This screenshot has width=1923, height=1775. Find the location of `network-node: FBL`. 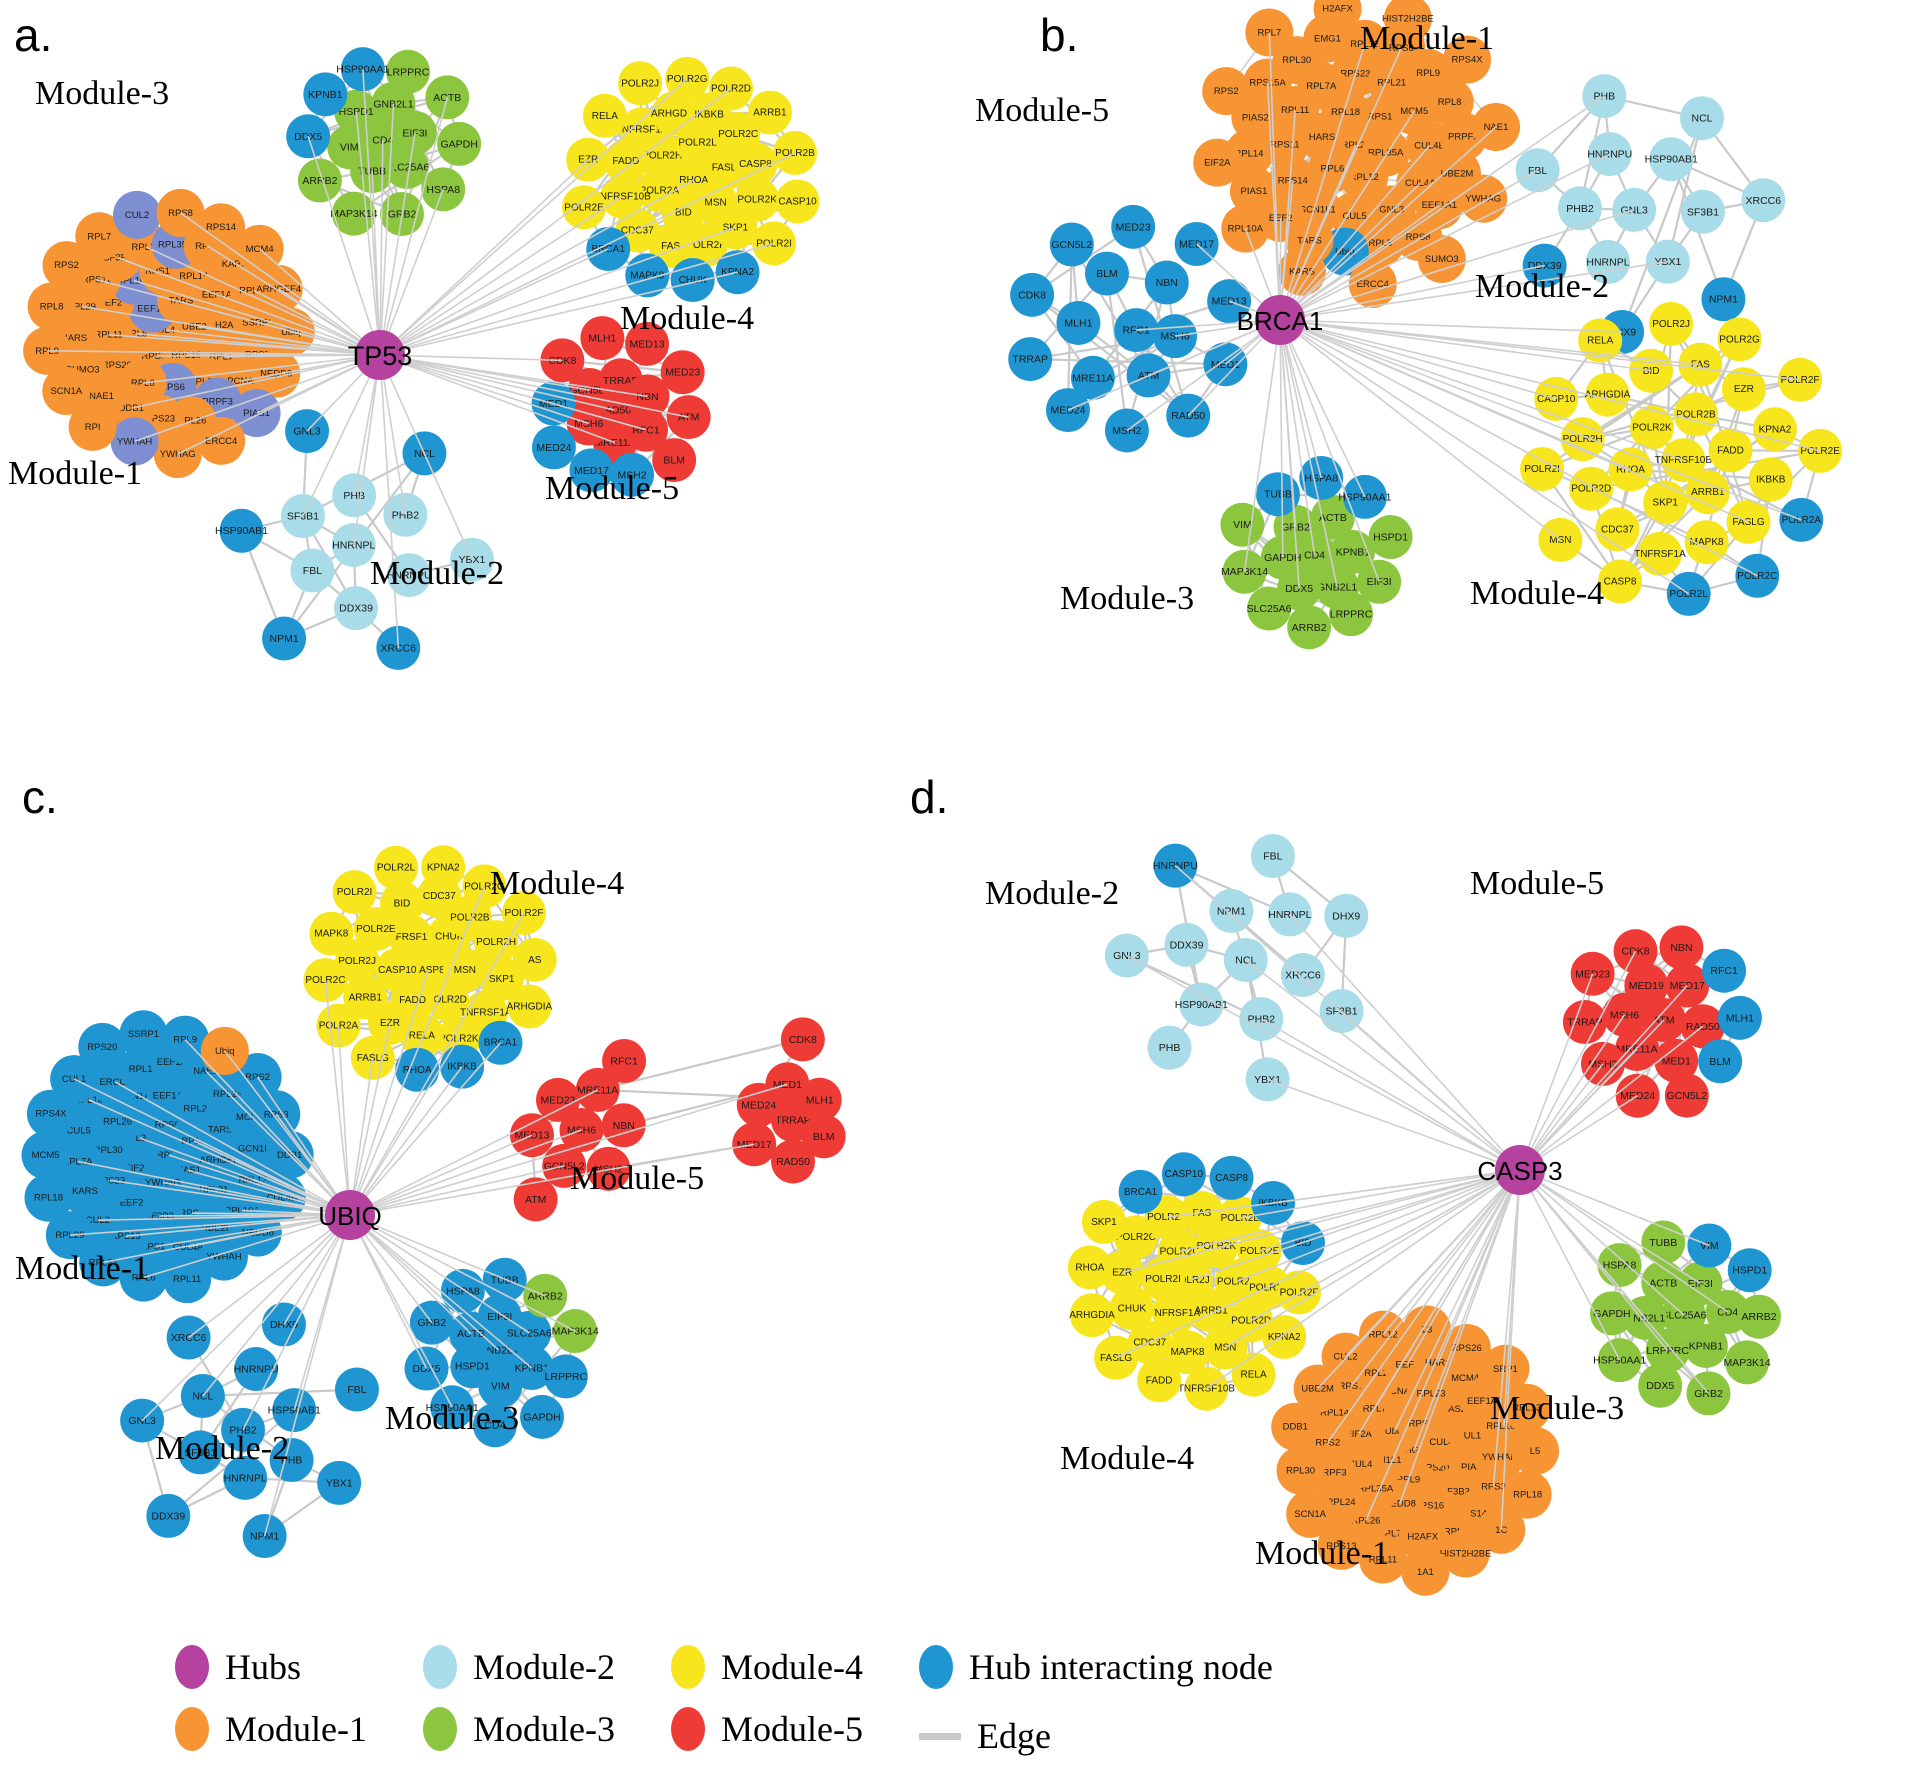

network-node: FBL is located at coordinates (312, 570).